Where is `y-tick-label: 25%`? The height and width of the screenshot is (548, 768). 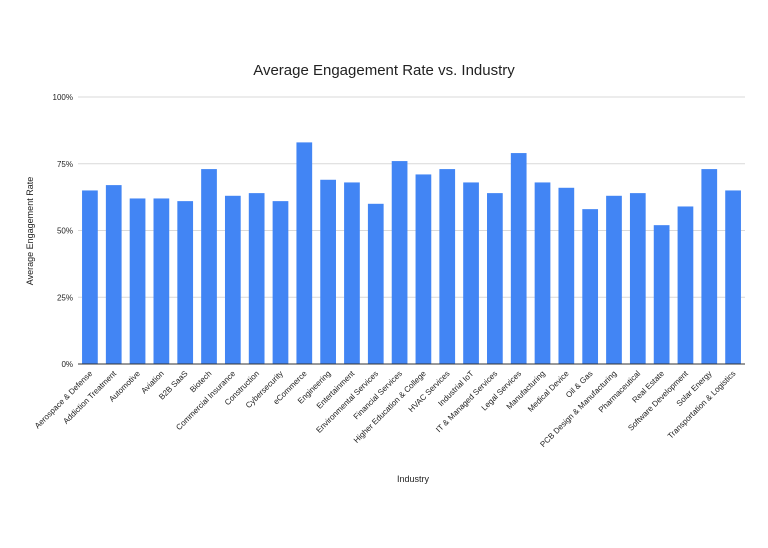
y-tick-label: 25% is located at coordinates (65, 297).